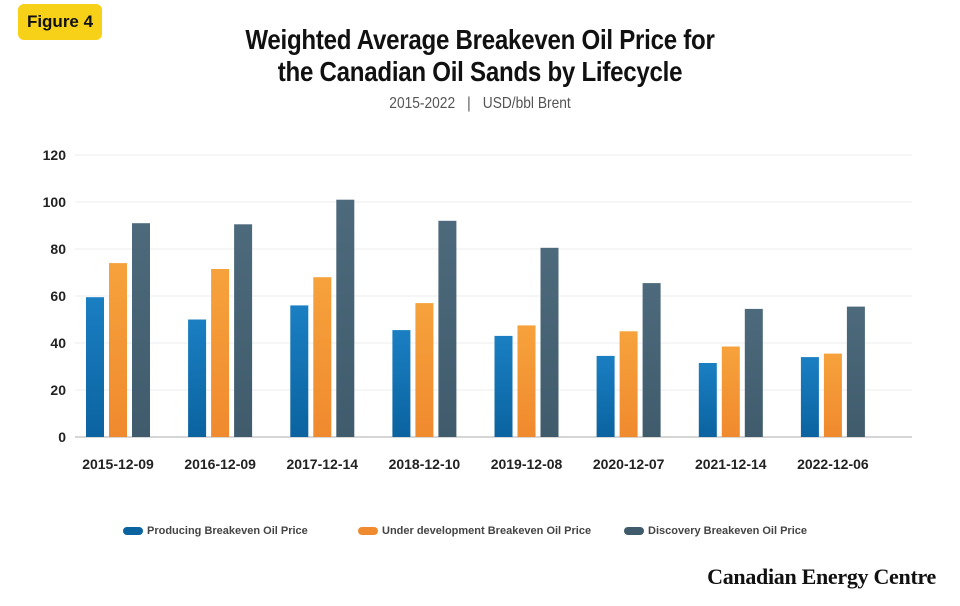 This screenshot has height=606, width=960. What do you see at coordinates (526, 103) in the screenshot?
I see `subtitle-unit: USD/bbl Brent` at bounding box center [526, 103].